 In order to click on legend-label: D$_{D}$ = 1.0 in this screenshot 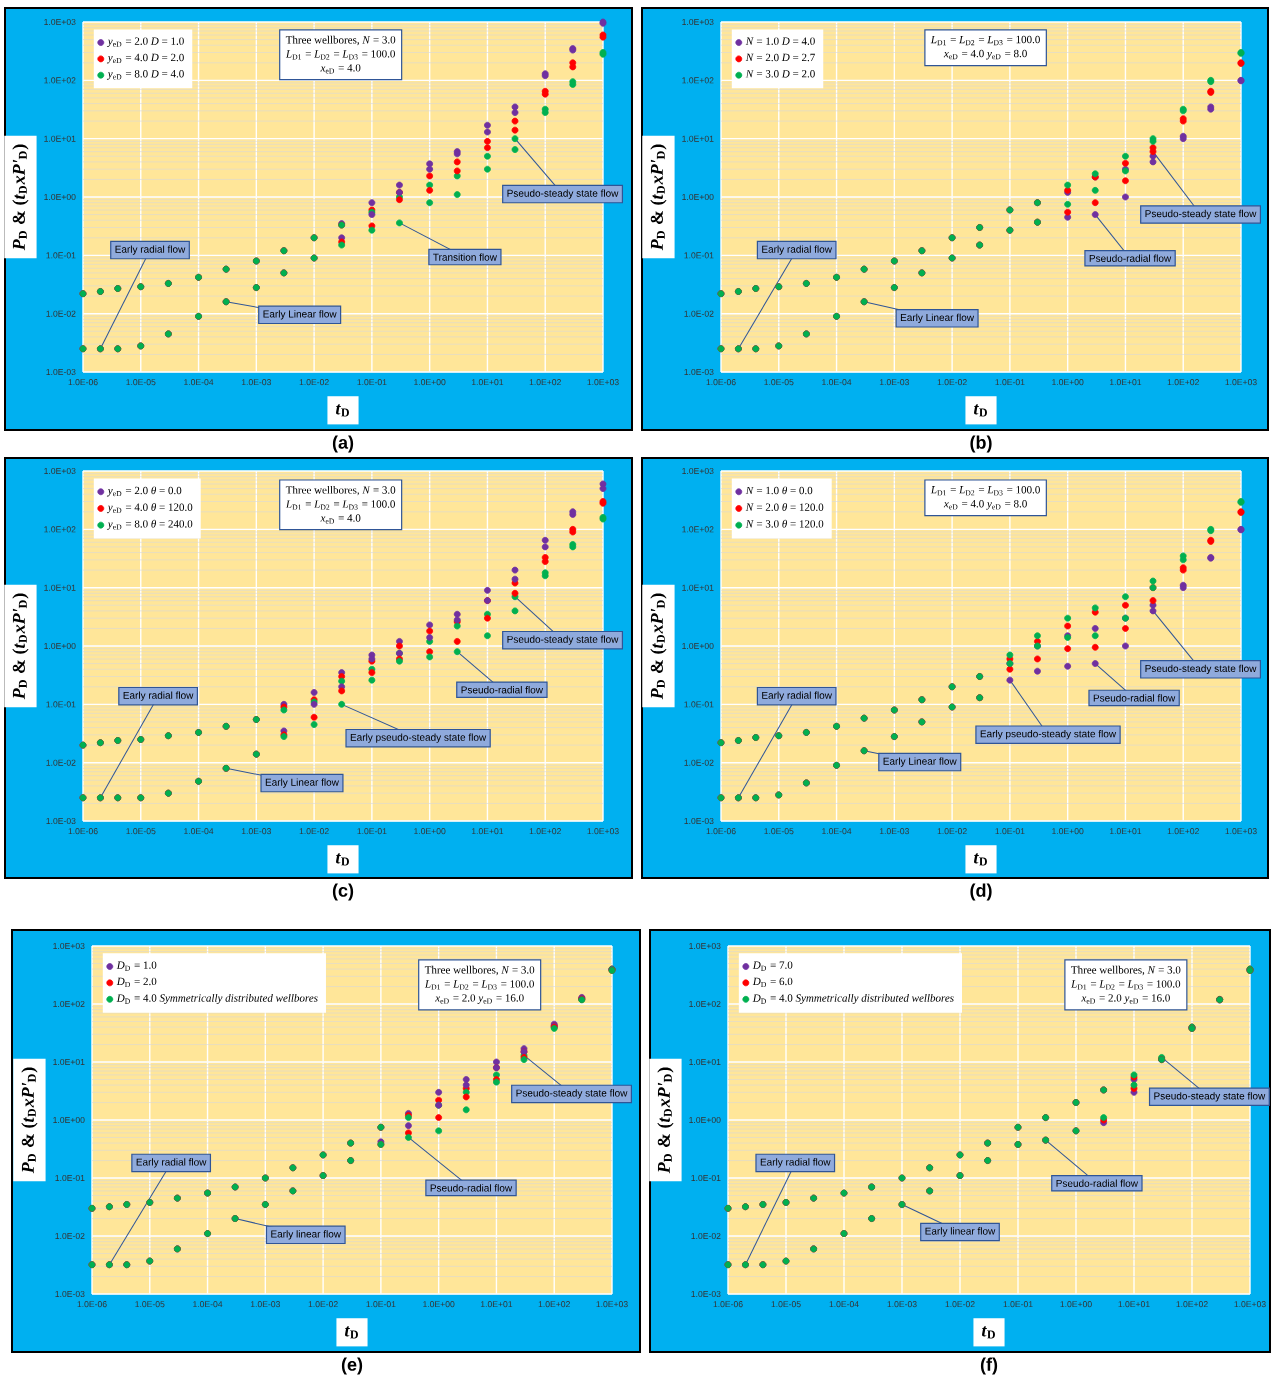, I will do `click(136, 966)`.